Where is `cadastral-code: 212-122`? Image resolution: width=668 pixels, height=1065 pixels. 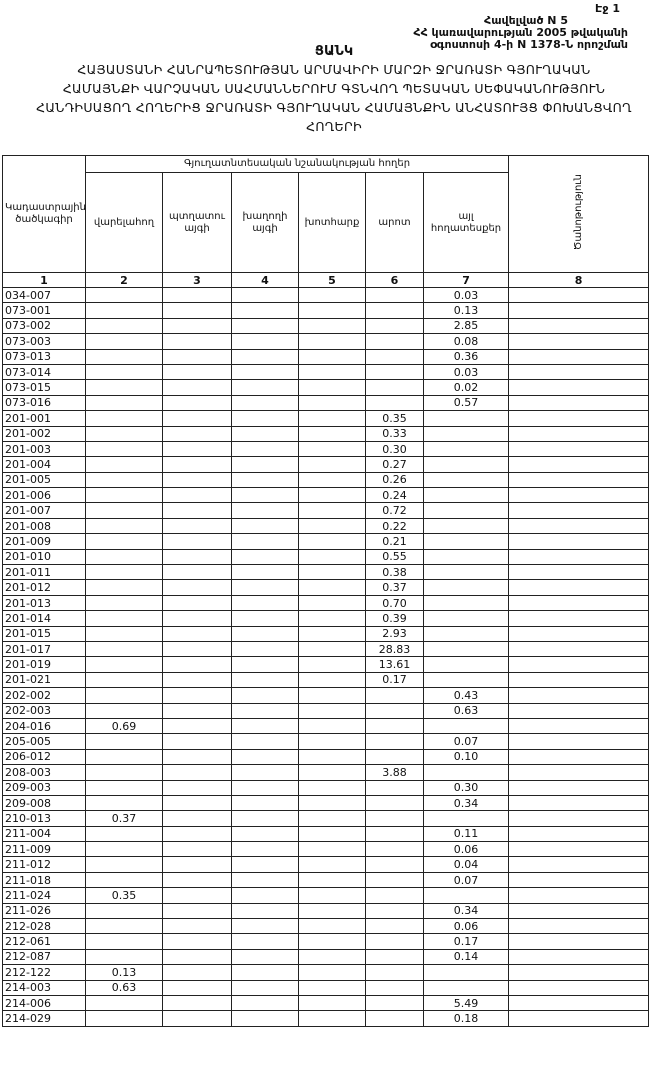
cadastral-code: 212-122 is located at coordinates (44, 972).